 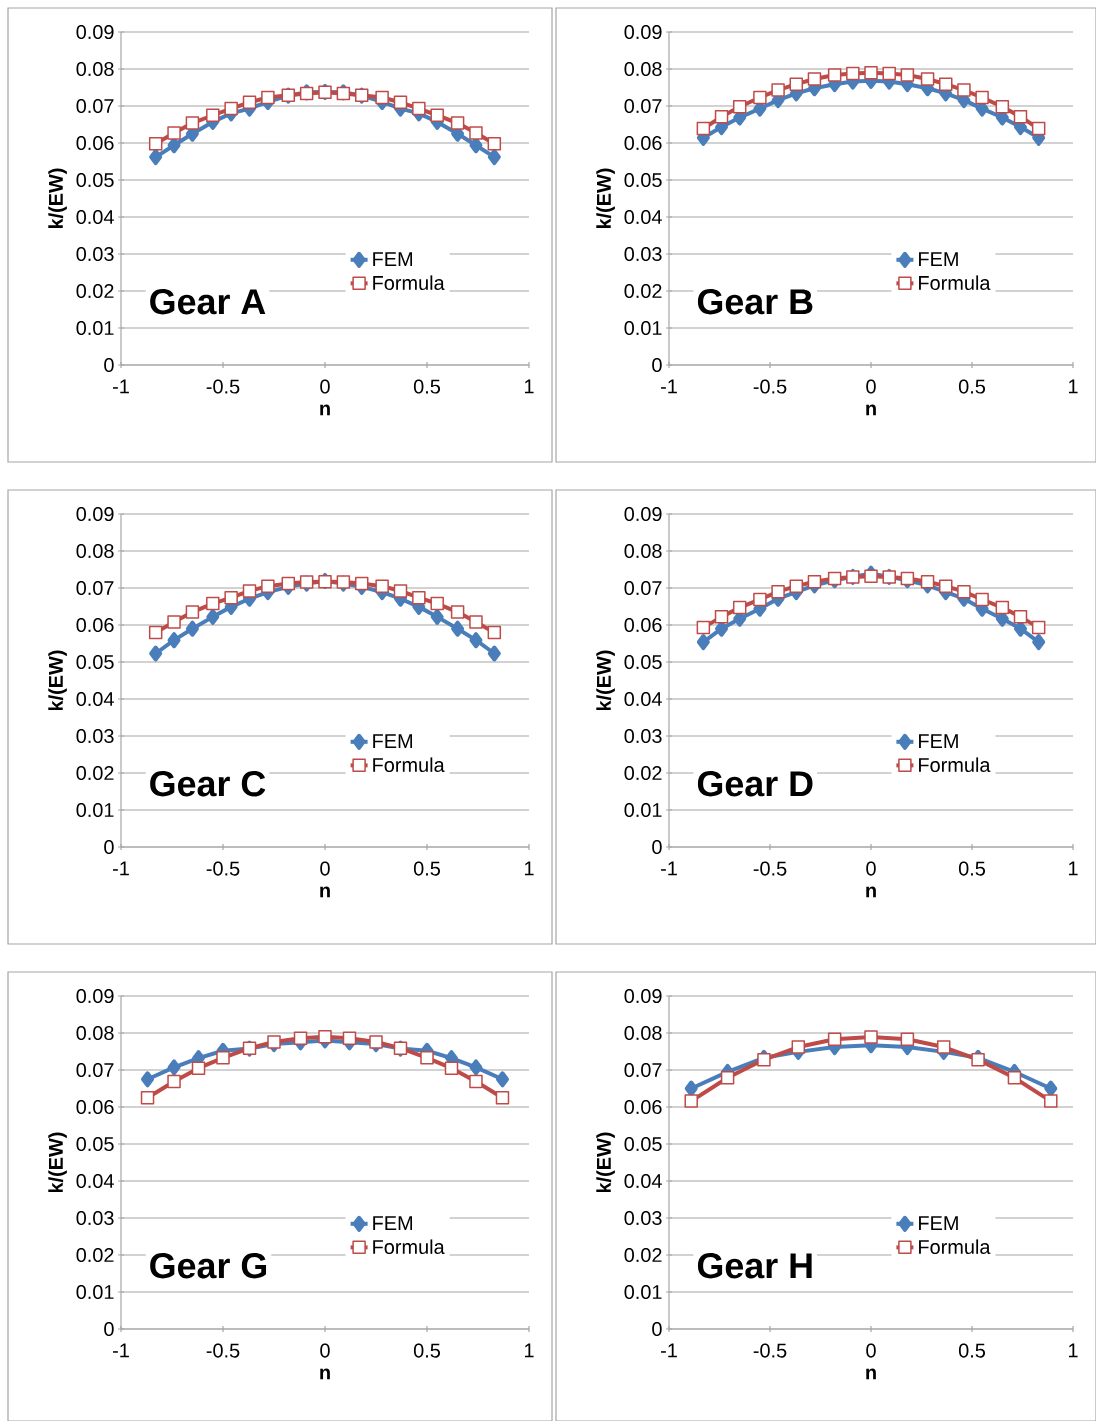 What do you see at coordinates (754, 1266) in the screenshot?
I see `annotation: Gear H` at bounding box center [754, 1266].